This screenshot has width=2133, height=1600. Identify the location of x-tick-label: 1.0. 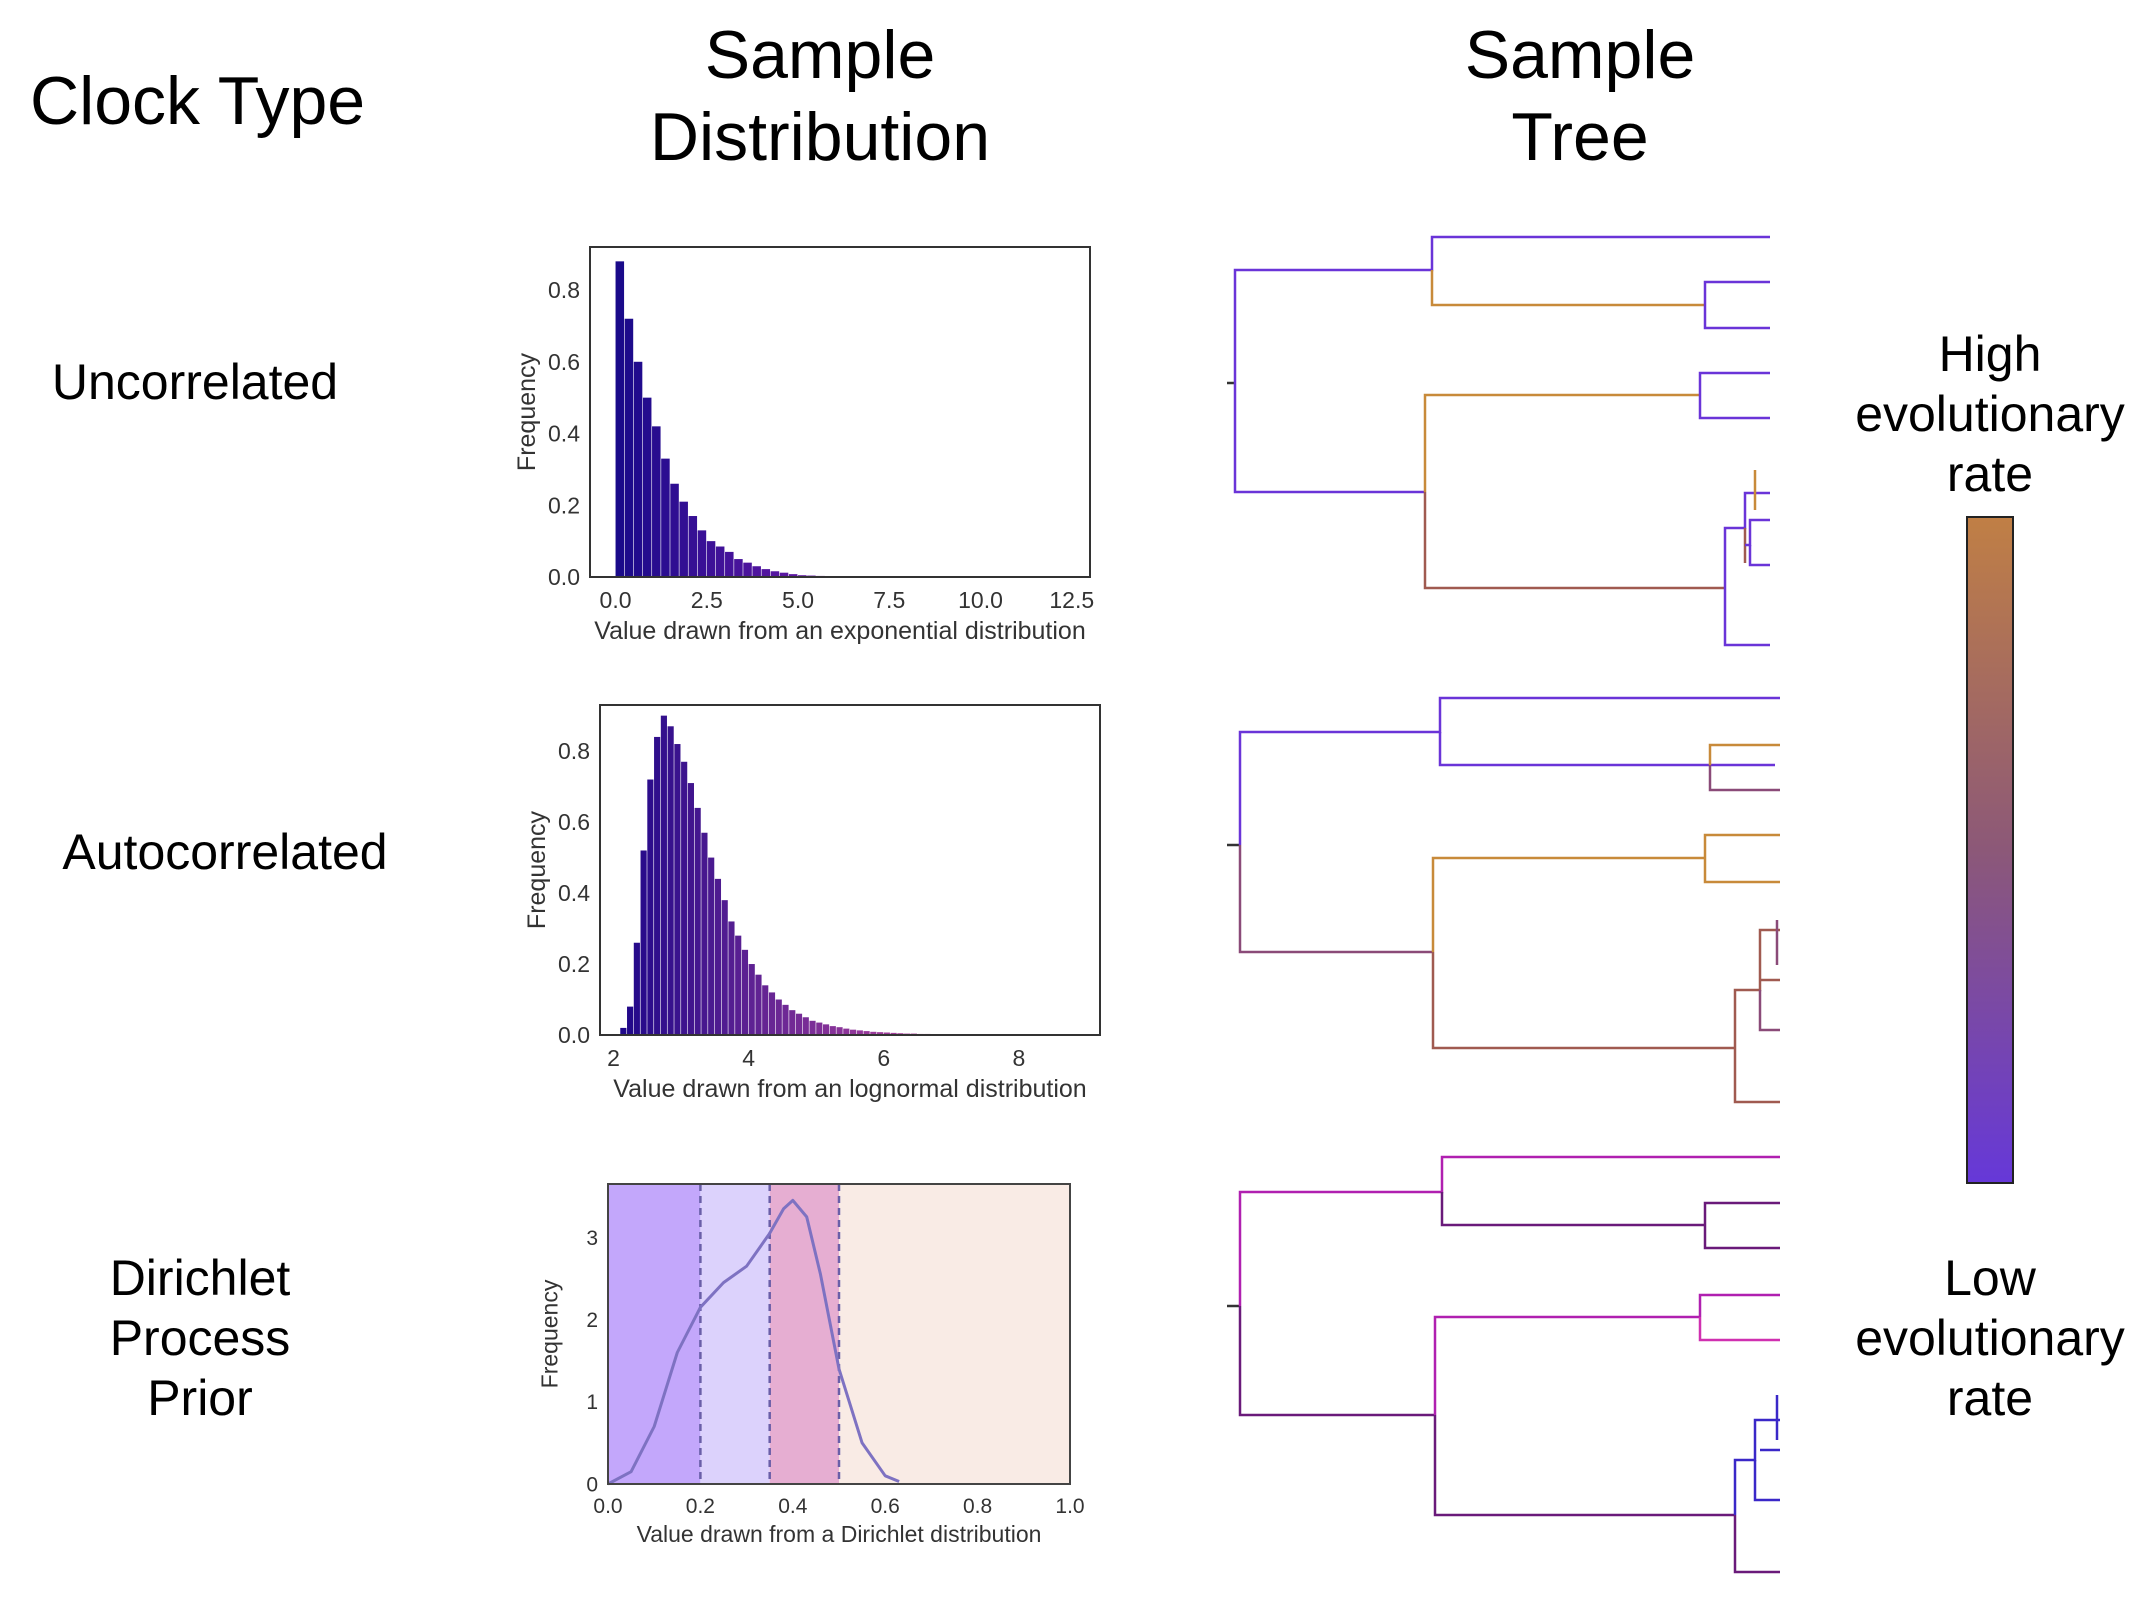
(1069, 1506).